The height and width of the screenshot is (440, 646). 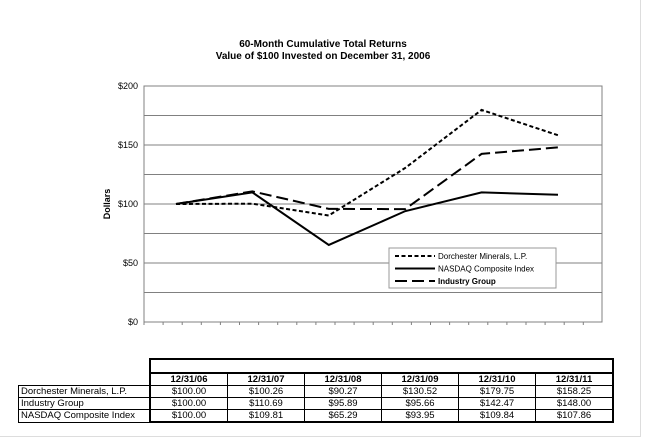 I want to click on table-cell: $148.00, so click(x=574, y=403).